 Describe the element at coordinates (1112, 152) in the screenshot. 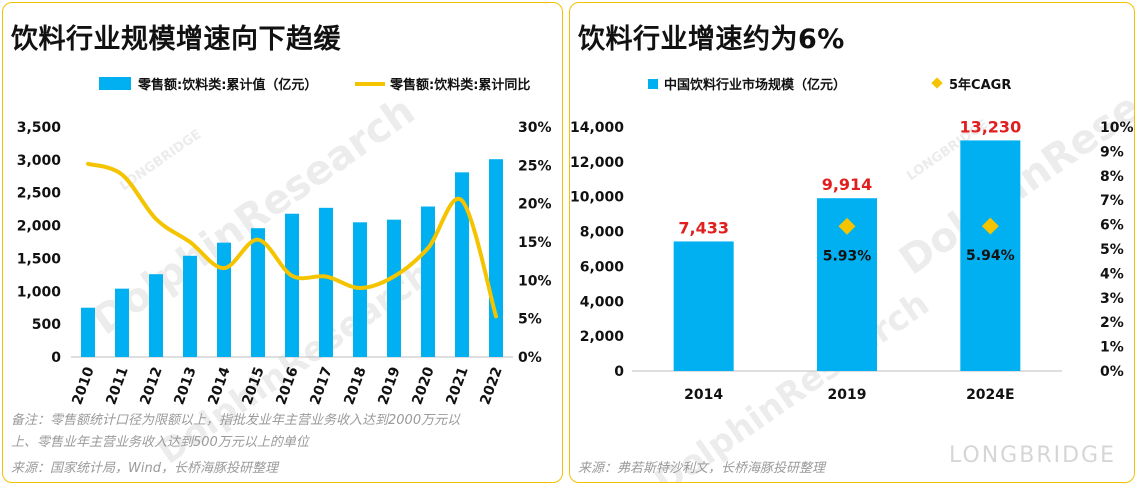

I see `y-right-tick-label: 9%` at that location.